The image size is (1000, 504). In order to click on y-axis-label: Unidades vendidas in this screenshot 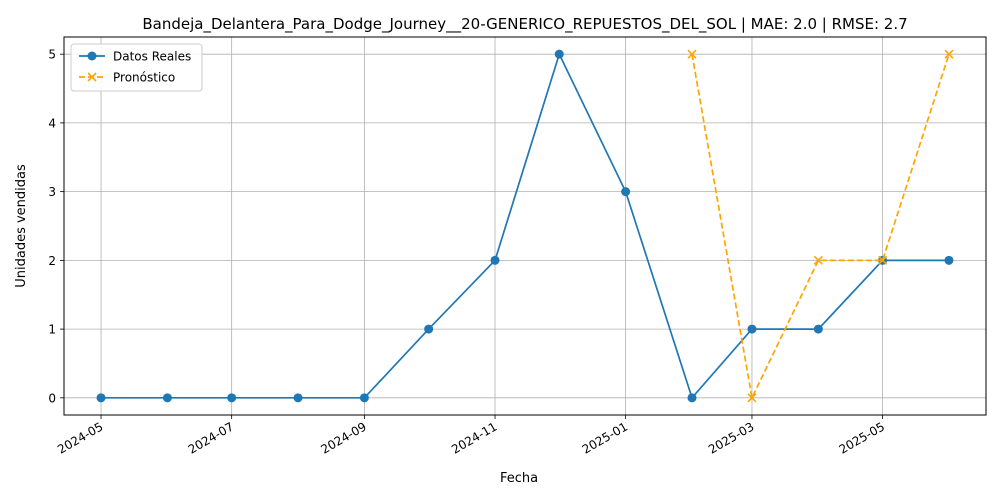, I will do `click(21, 226)`.